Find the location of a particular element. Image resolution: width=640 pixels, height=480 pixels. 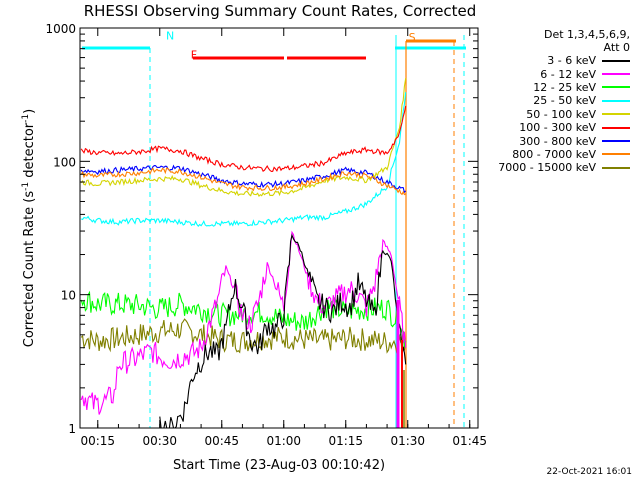

x-tick-label-0: 00:15 is located at coordinates (97, 441).